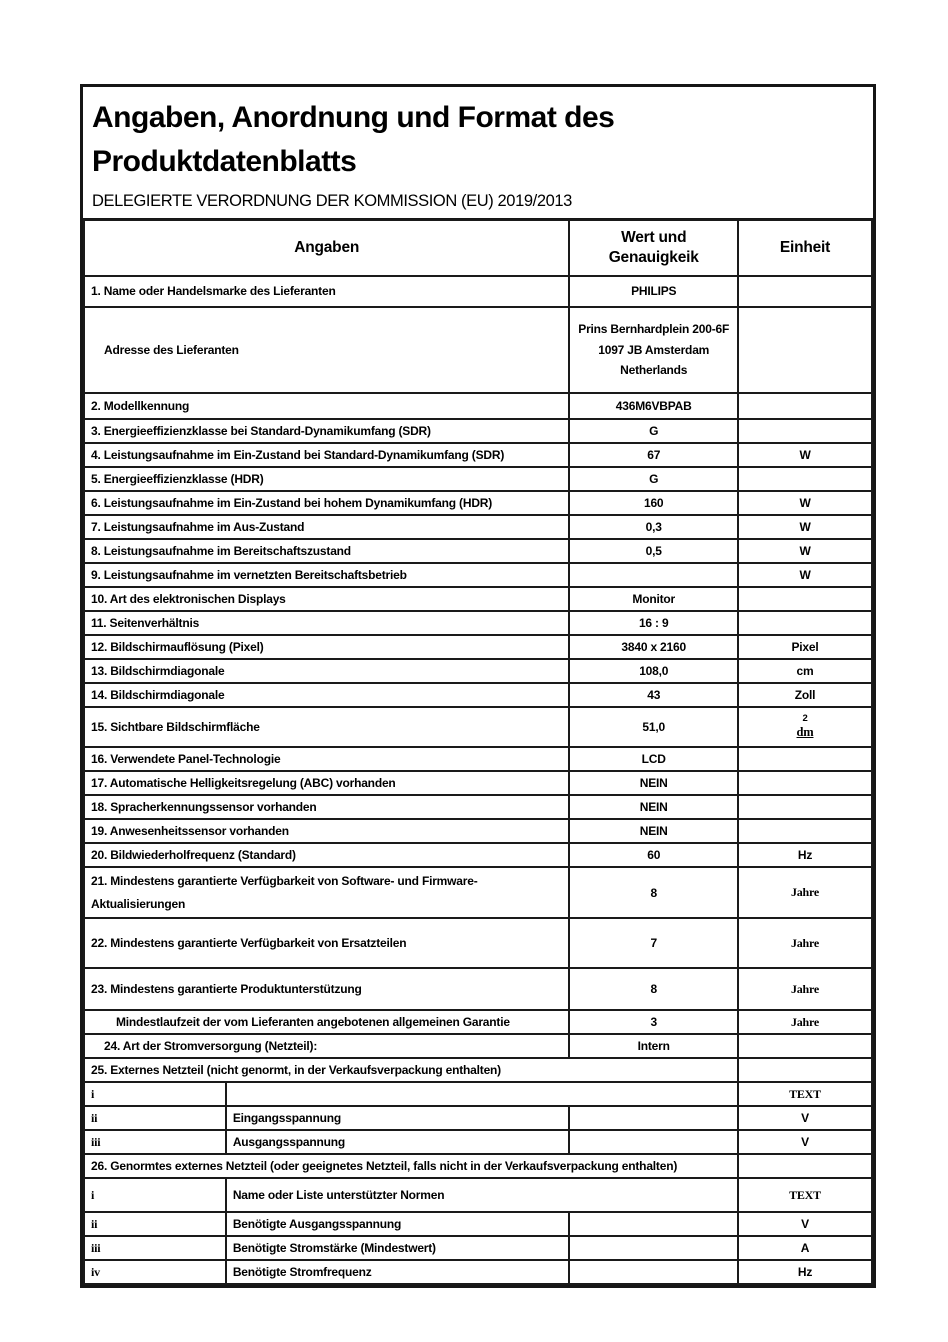 This screenshot has width=948, height=1342. I want to click on row-label: 13. Bildschirmdiagonale, so click(326, 670).